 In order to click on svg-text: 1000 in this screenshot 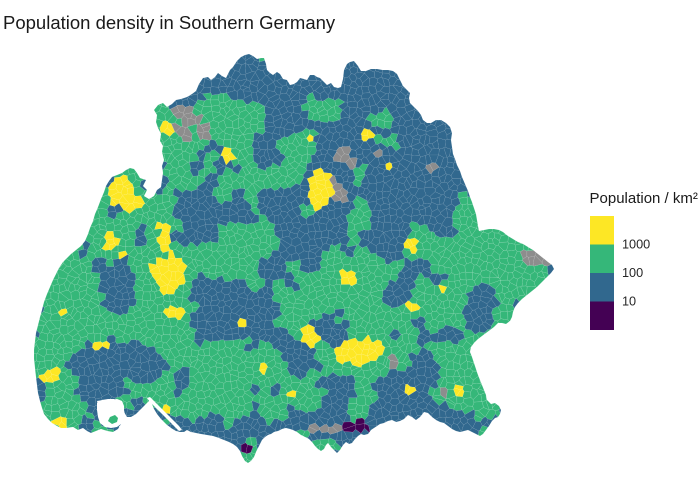, I will do `click(636, 245)`.